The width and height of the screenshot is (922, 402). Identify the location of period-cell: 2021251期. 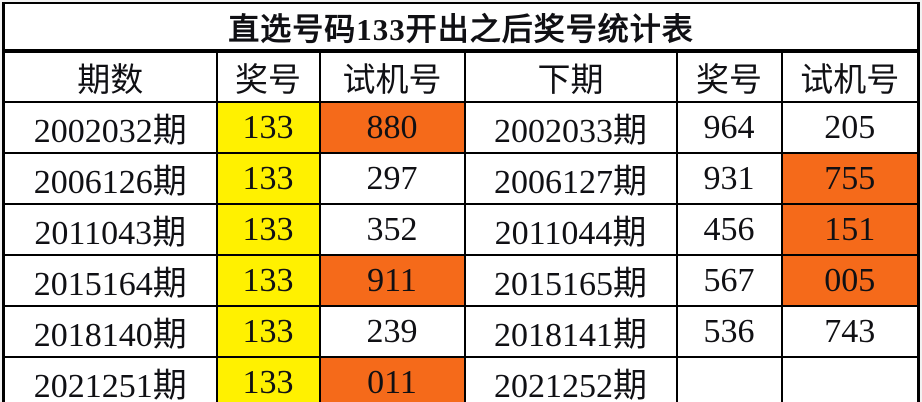
(110, 379).